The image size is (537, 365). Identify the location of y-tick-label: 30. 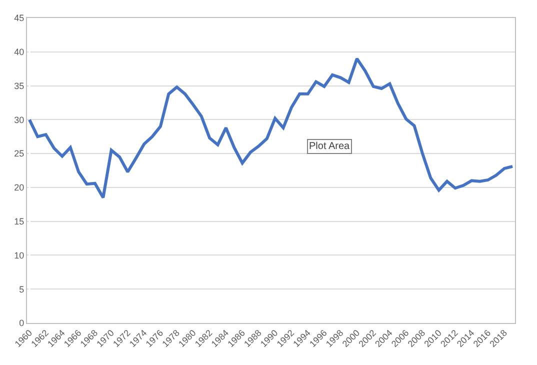
(19, 119).